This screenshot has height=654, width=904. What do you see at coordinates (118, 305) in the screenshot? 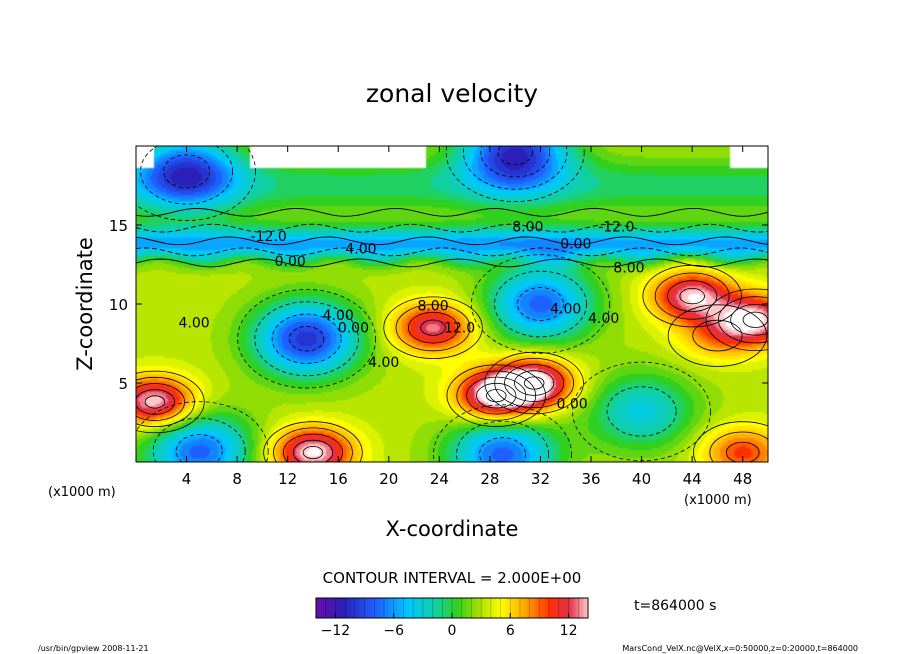
I see `y-tick-label: 10` at bounding box center [118, 305].